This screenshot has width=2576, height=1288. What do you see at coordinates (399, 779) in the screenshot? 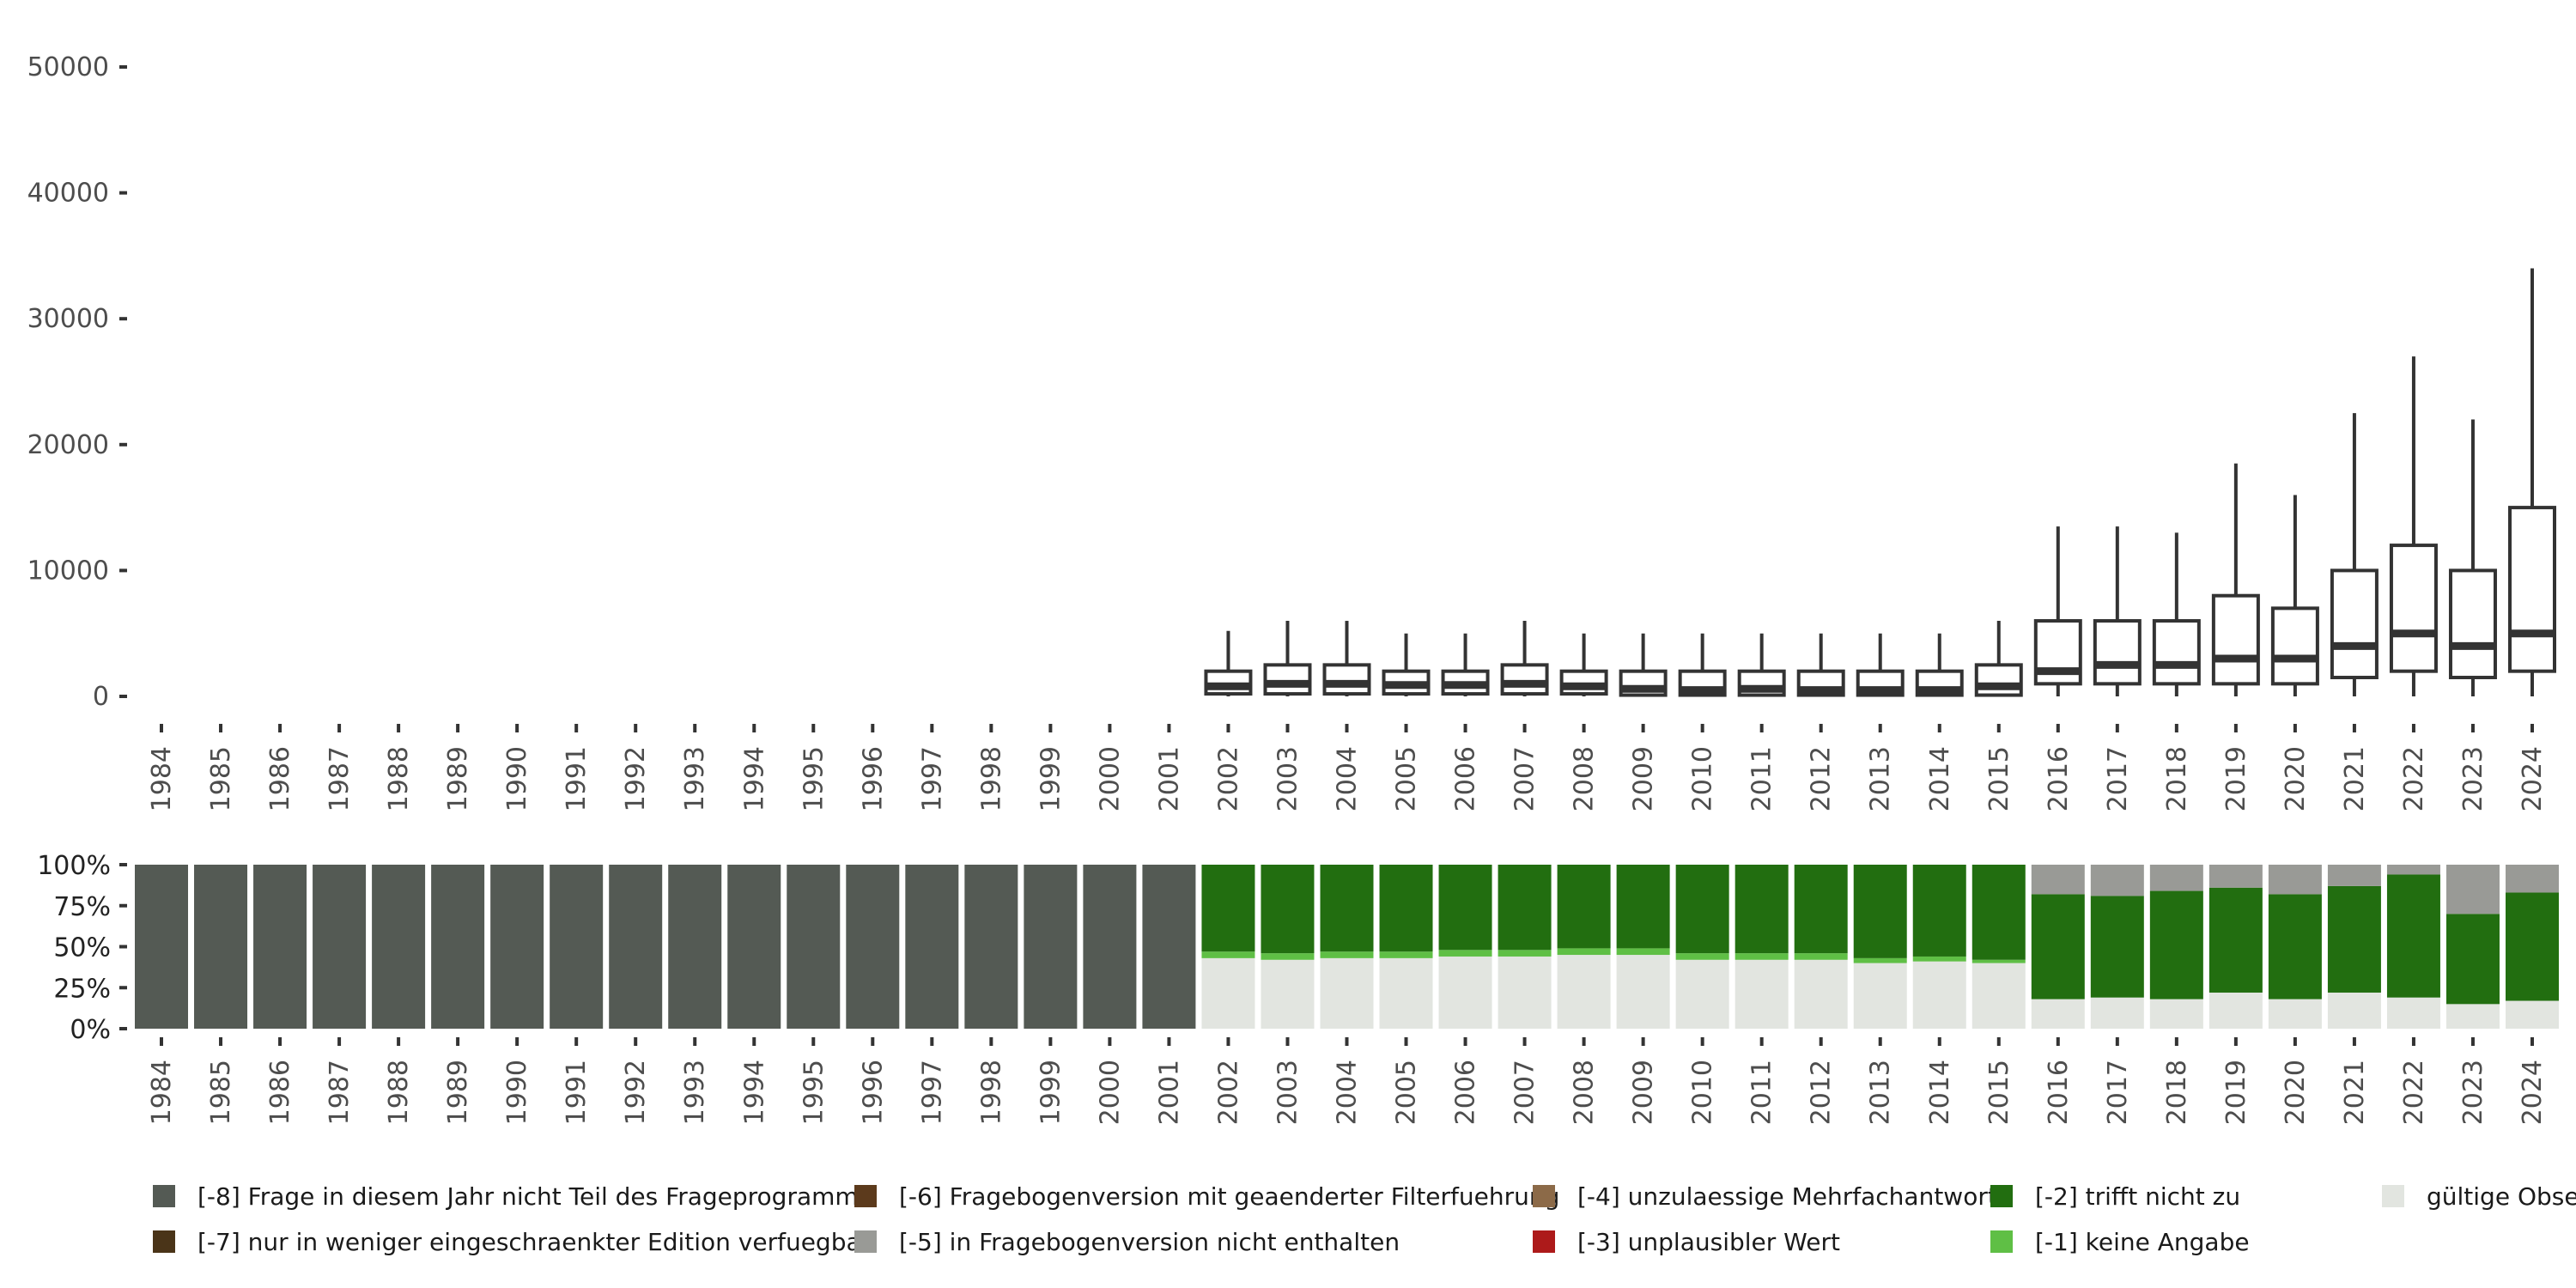
I see `x-tick-label: 1988` at bounding box center [399, 779].